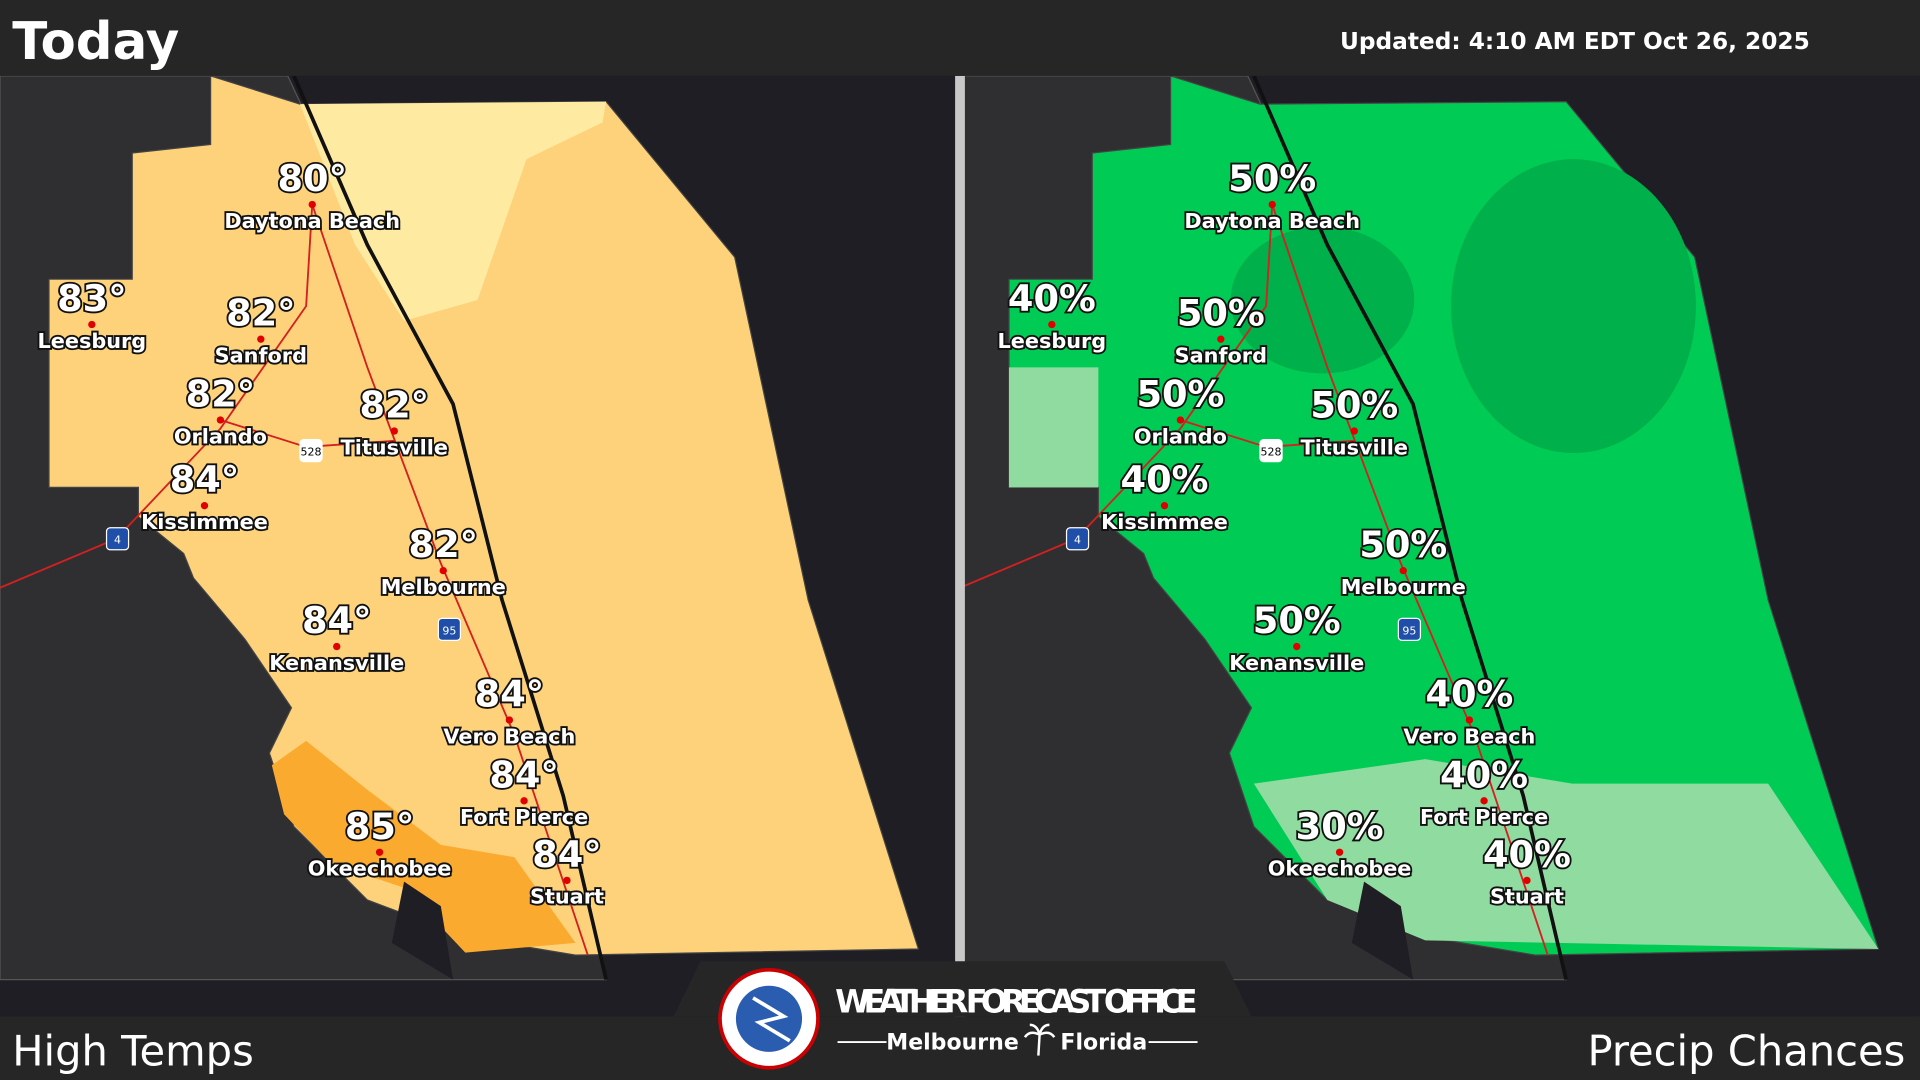 This screenshot has height=1080, width=1920. I want to click on city-name: Leesburg, so click(1051, 341).